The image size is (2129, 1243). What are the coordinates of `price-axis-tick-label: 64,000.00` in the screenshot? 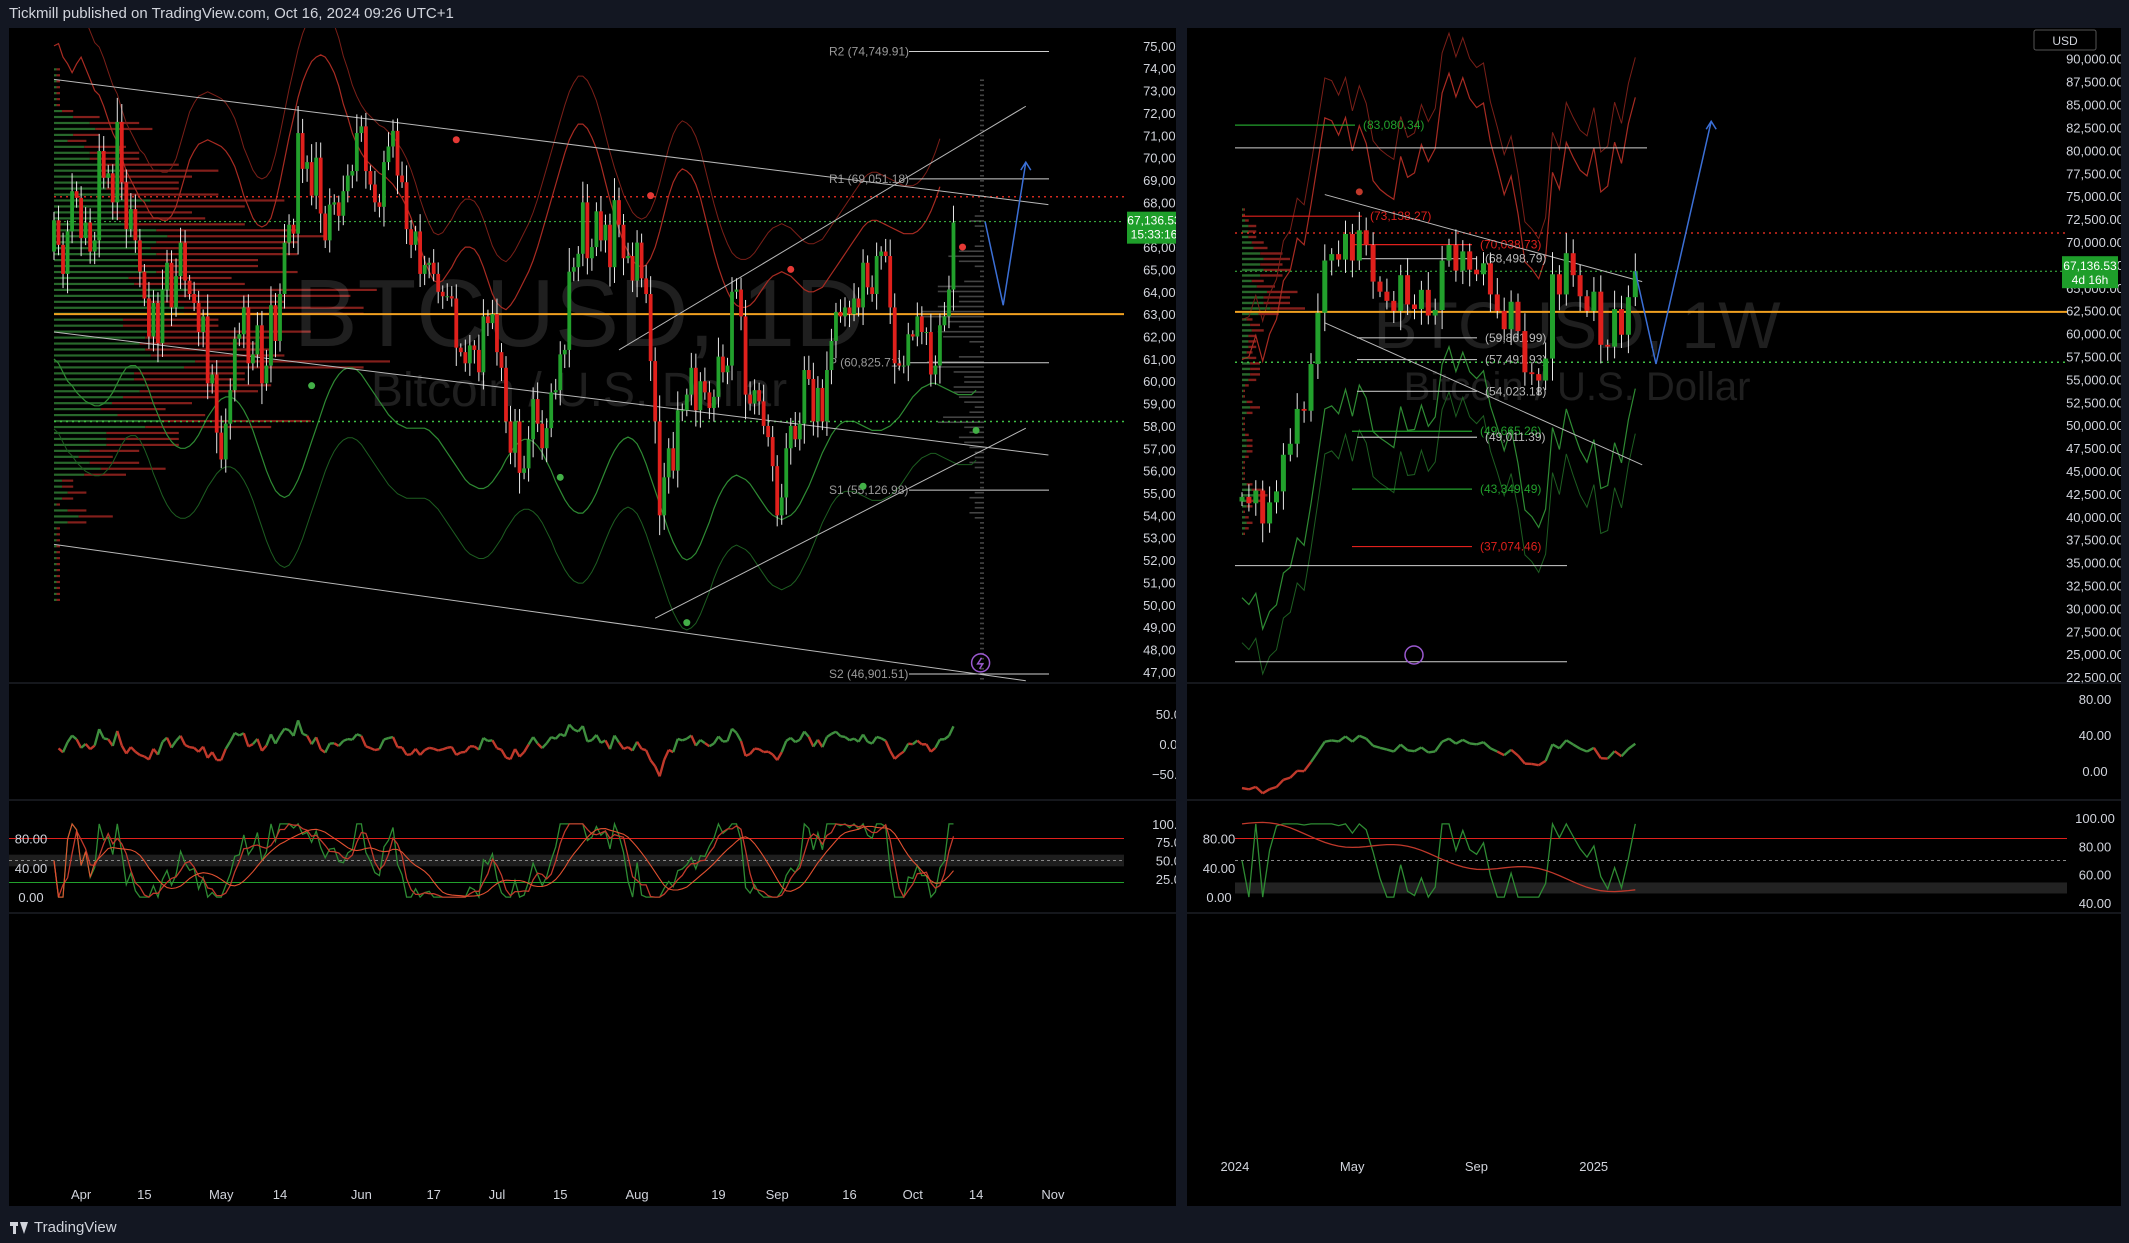 It's located at (1159, 292).